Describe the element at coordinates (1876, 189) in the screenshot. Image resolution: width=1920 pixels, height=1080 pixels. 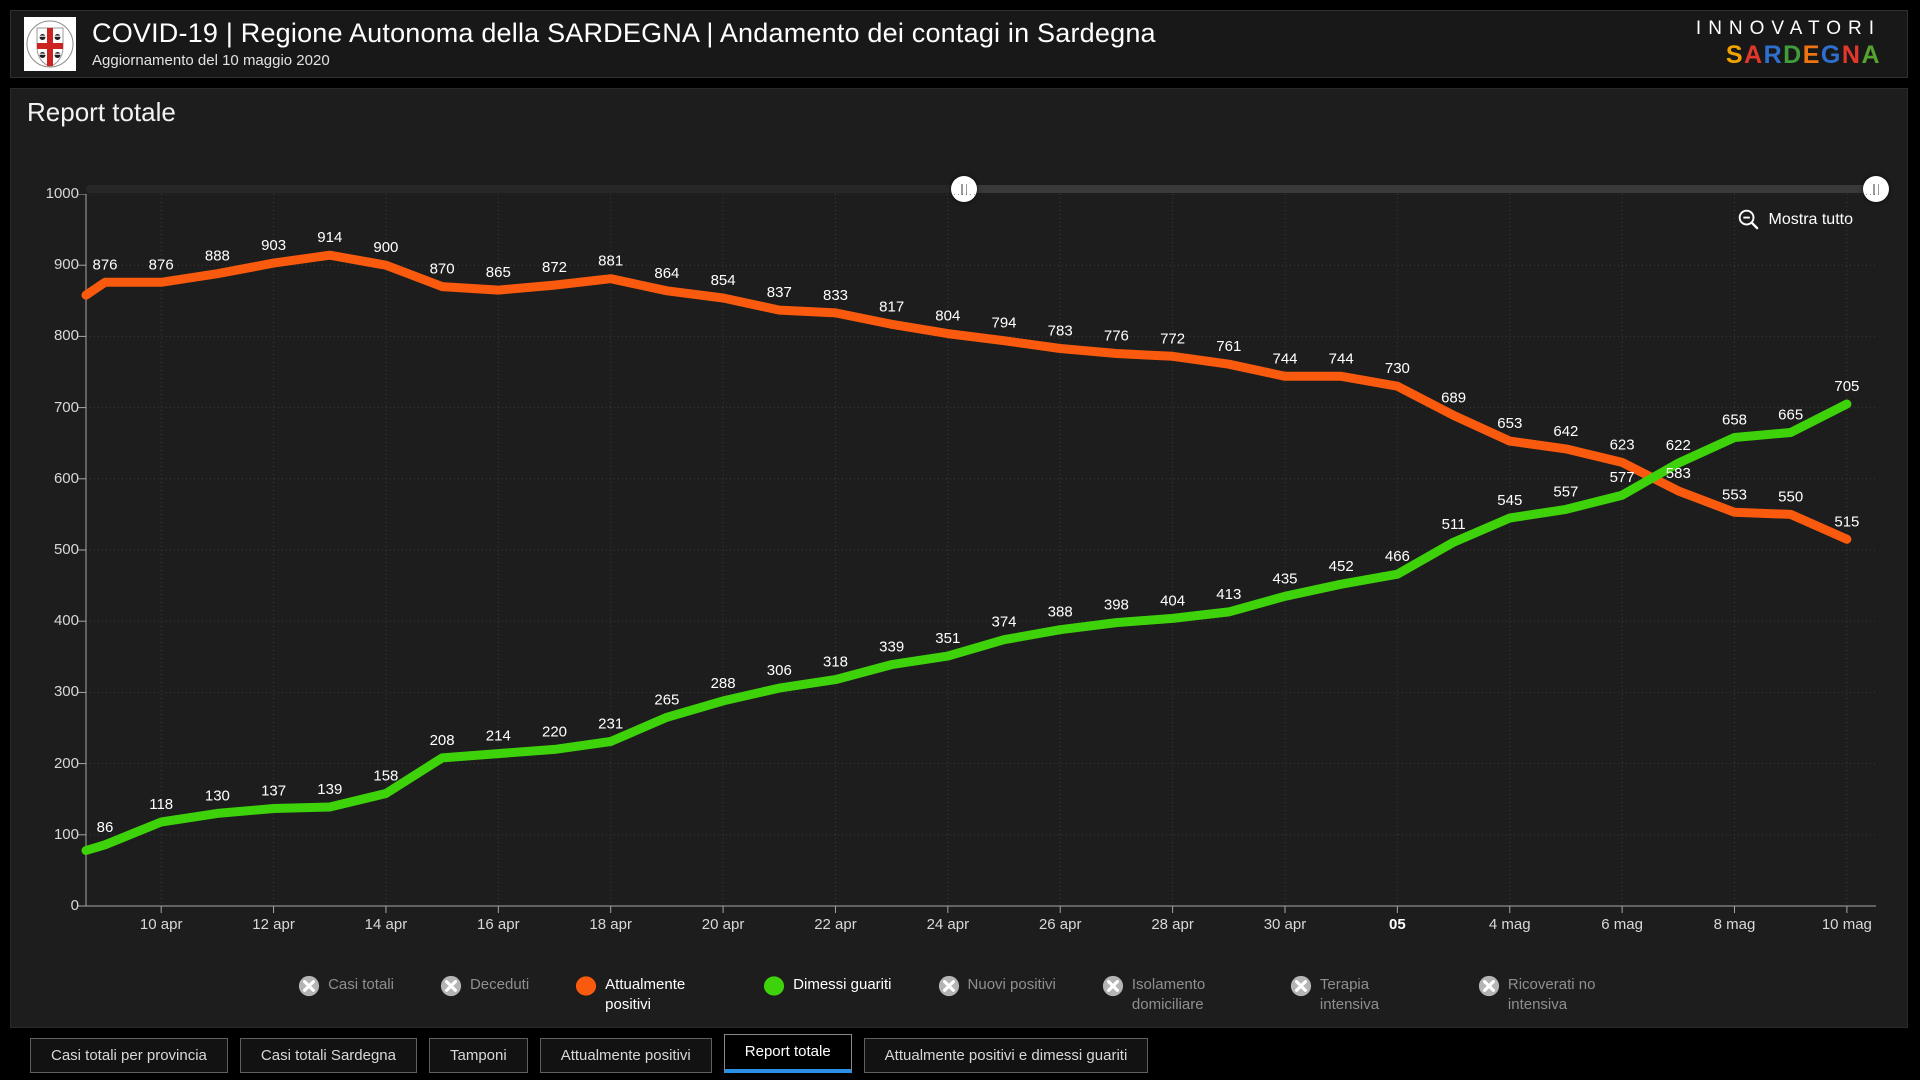
I see `scrollbar-handle-right` at that location.